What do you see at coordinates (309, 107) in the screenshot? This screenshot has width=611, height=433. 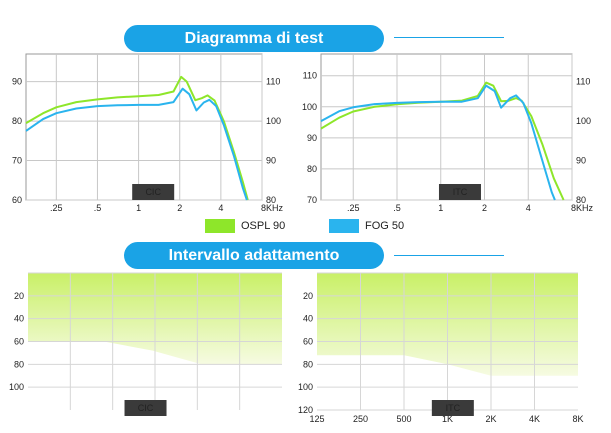 I see `y-left-tick-label: 100` at bounding box center [309, 107].